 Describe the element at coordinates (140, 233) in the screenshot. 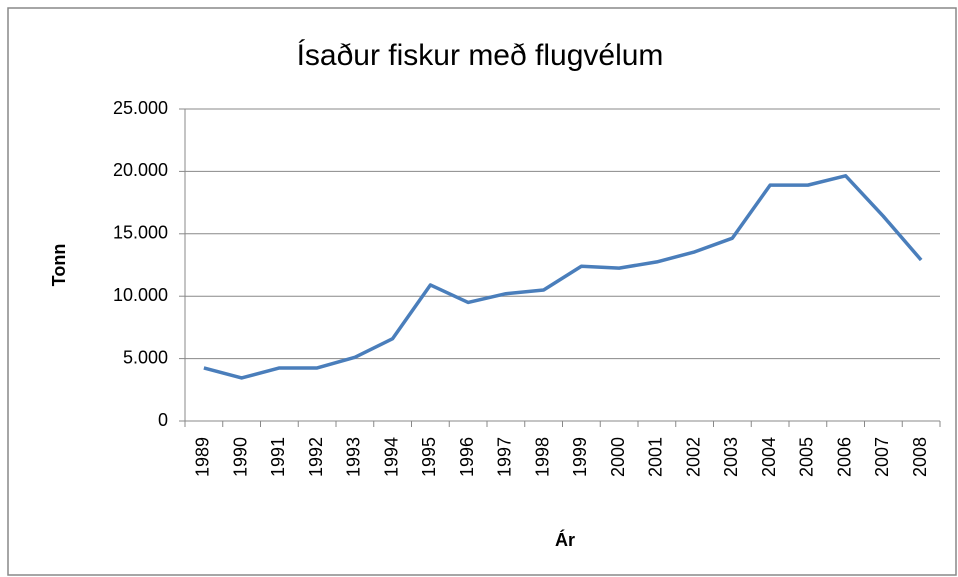

I see `y-tick-label: 15.000` at that location.